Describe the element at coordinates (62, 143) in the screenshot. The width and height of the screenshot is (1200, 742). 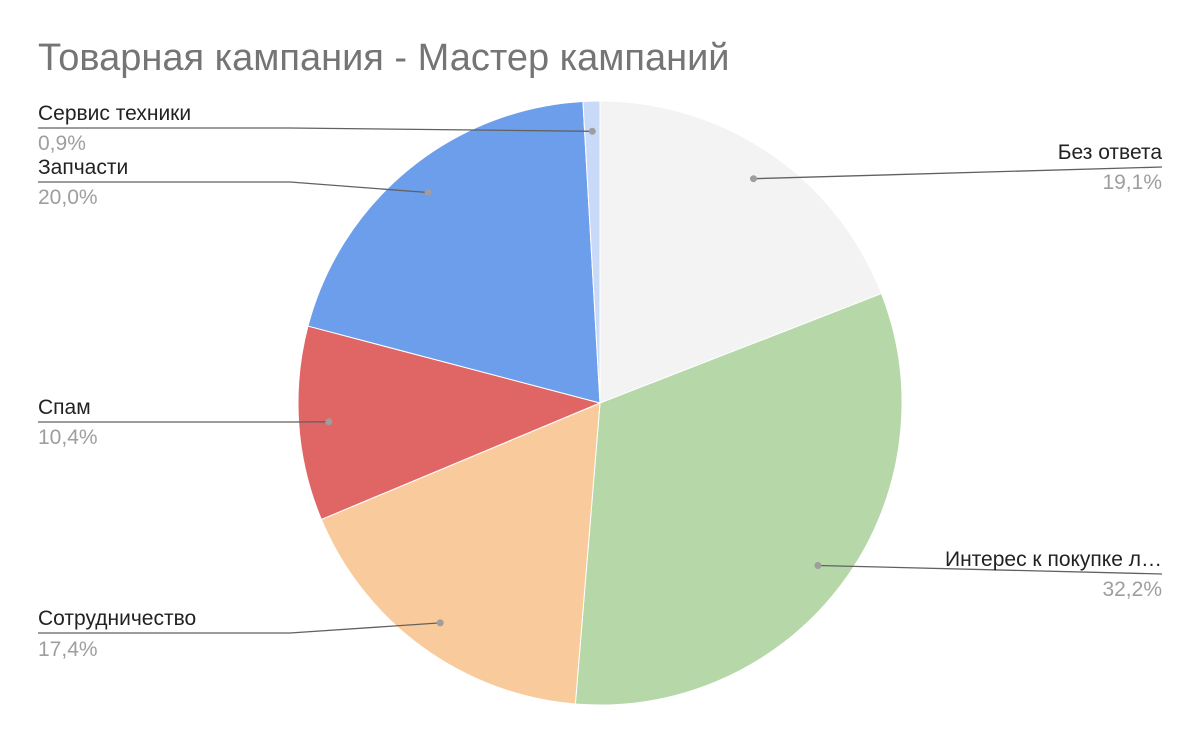
I see `slice-percent-label: 0,9%` at that location.